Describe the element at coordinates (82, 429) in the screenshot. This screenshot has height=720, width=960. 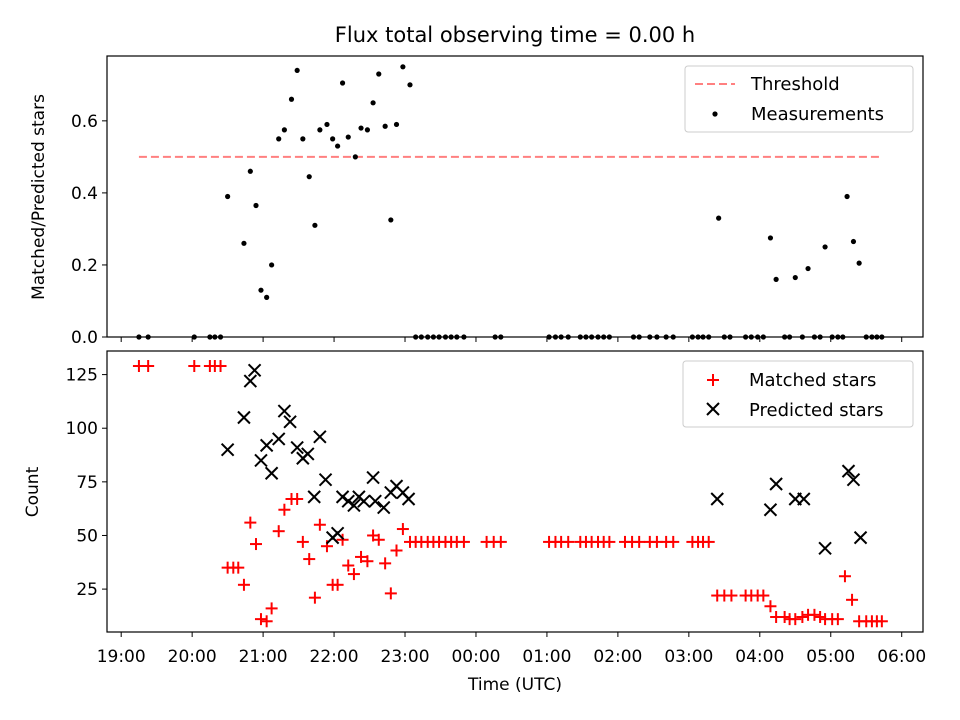
I see `y-tick-label: 100` at that location.